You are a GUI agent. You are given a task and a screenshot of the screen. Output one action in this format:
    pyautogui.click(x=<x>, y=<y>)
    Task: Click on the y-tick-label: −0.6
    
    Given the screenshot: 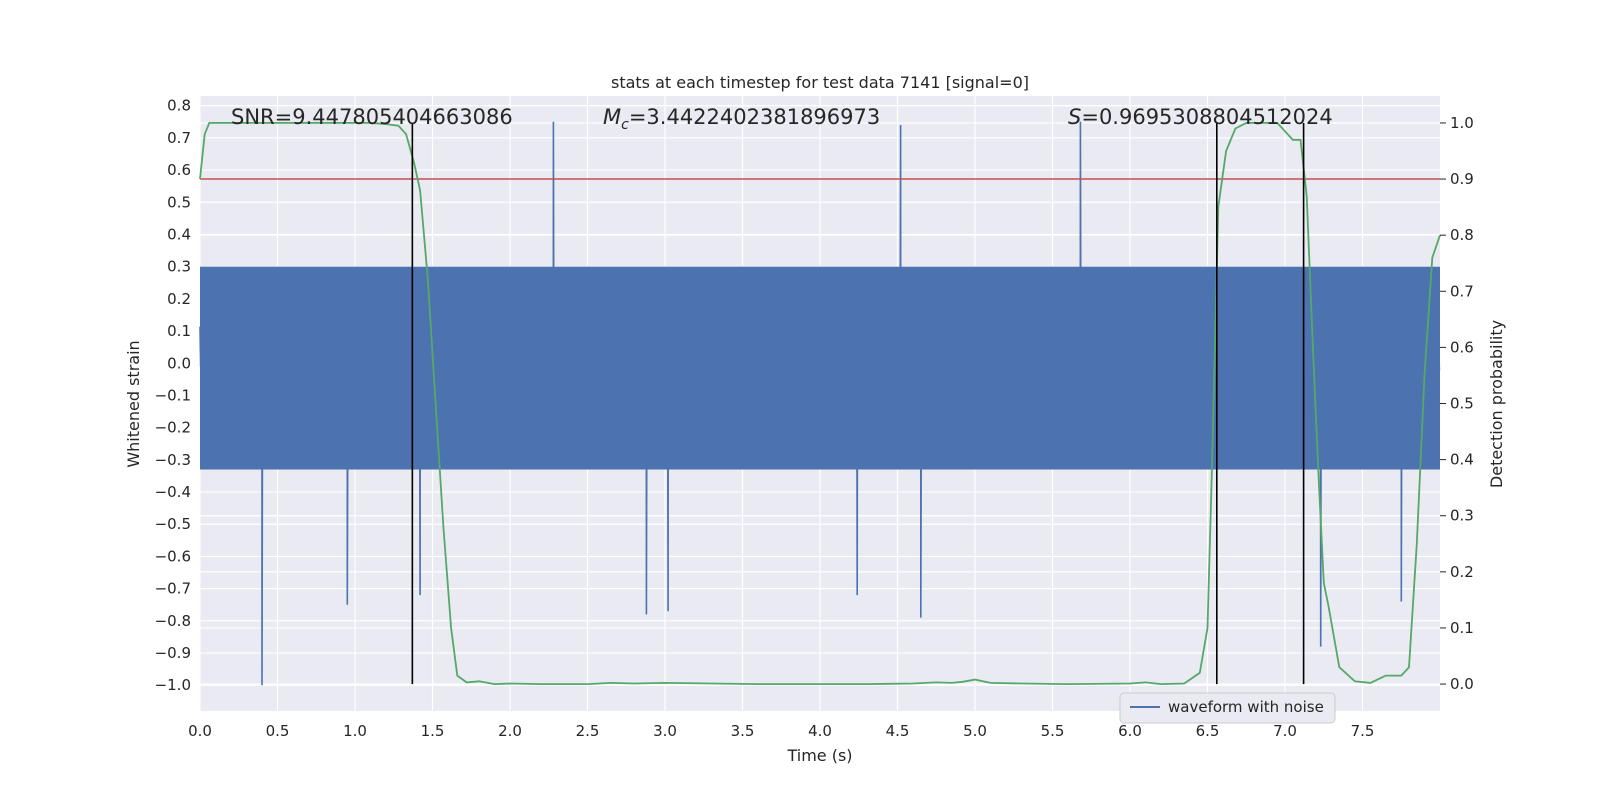 What is the action you would take?
    pyautogui.click(x=173, y=556)
    